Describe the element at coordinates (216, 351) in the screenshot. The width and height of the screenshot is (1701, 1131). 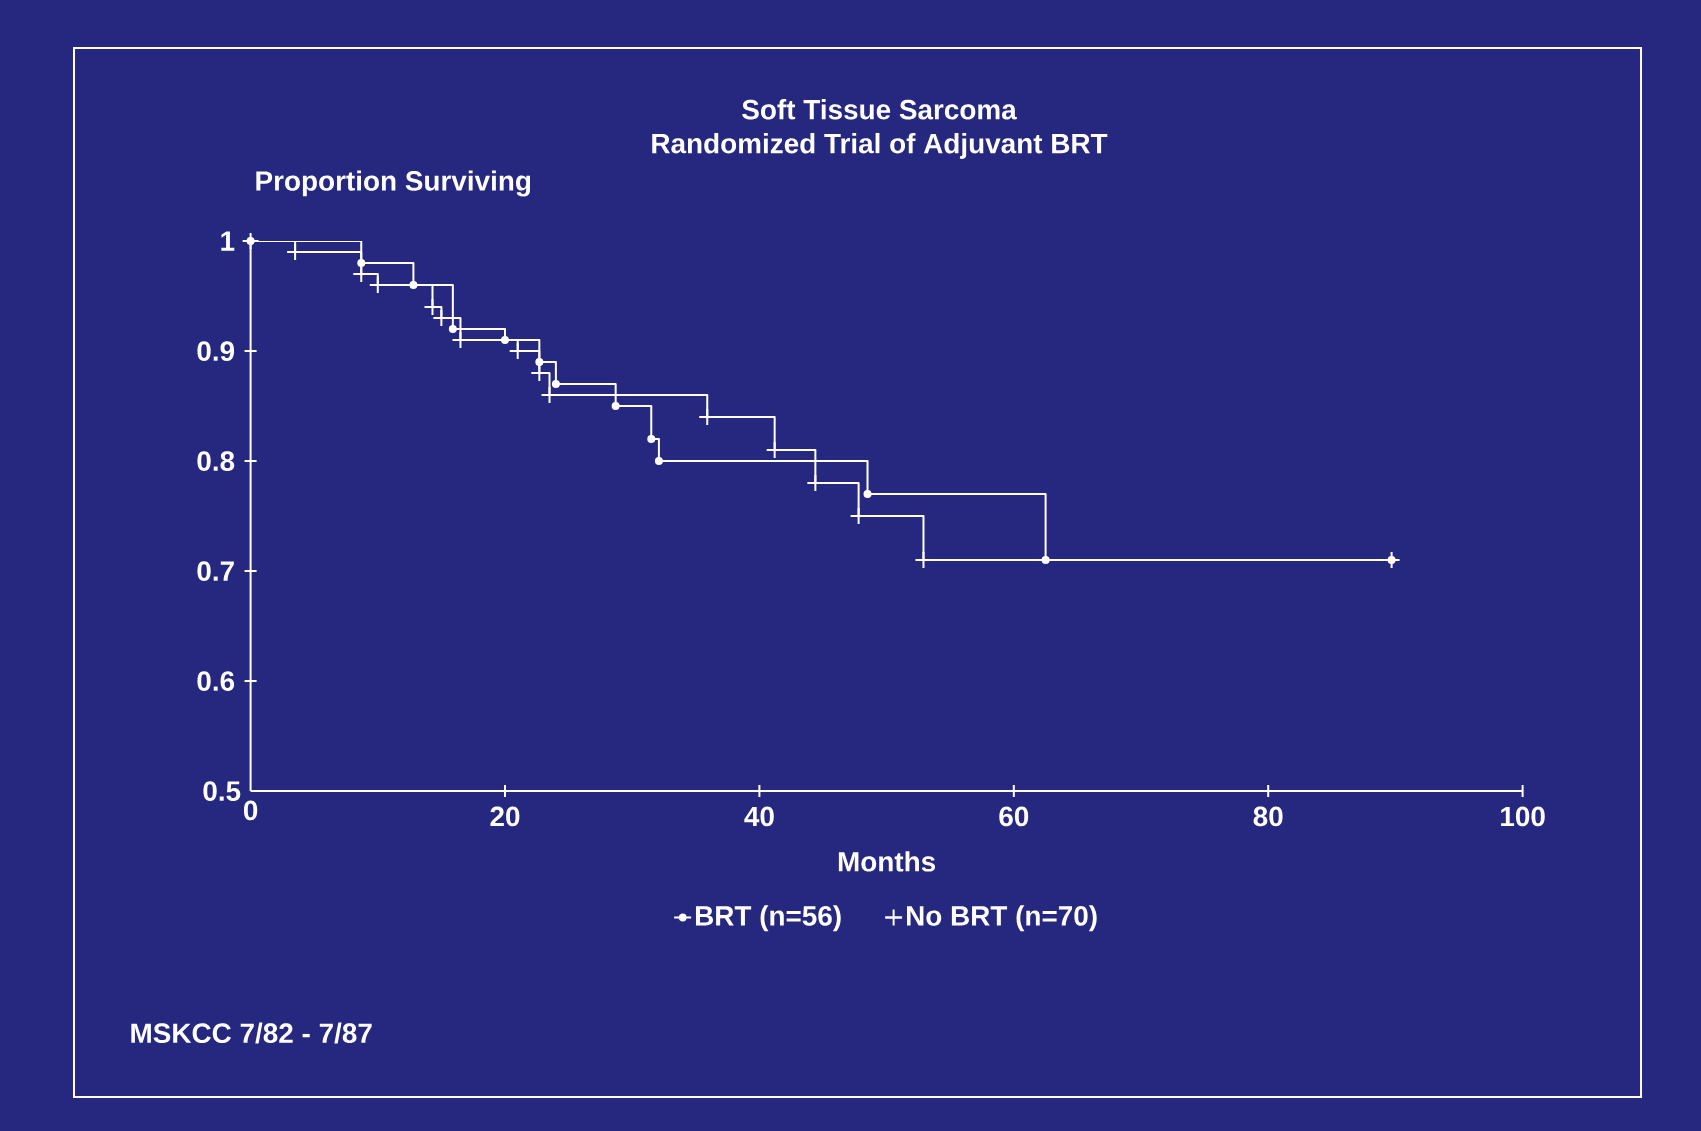
I see `y-tick-label: 0.9` at that location.